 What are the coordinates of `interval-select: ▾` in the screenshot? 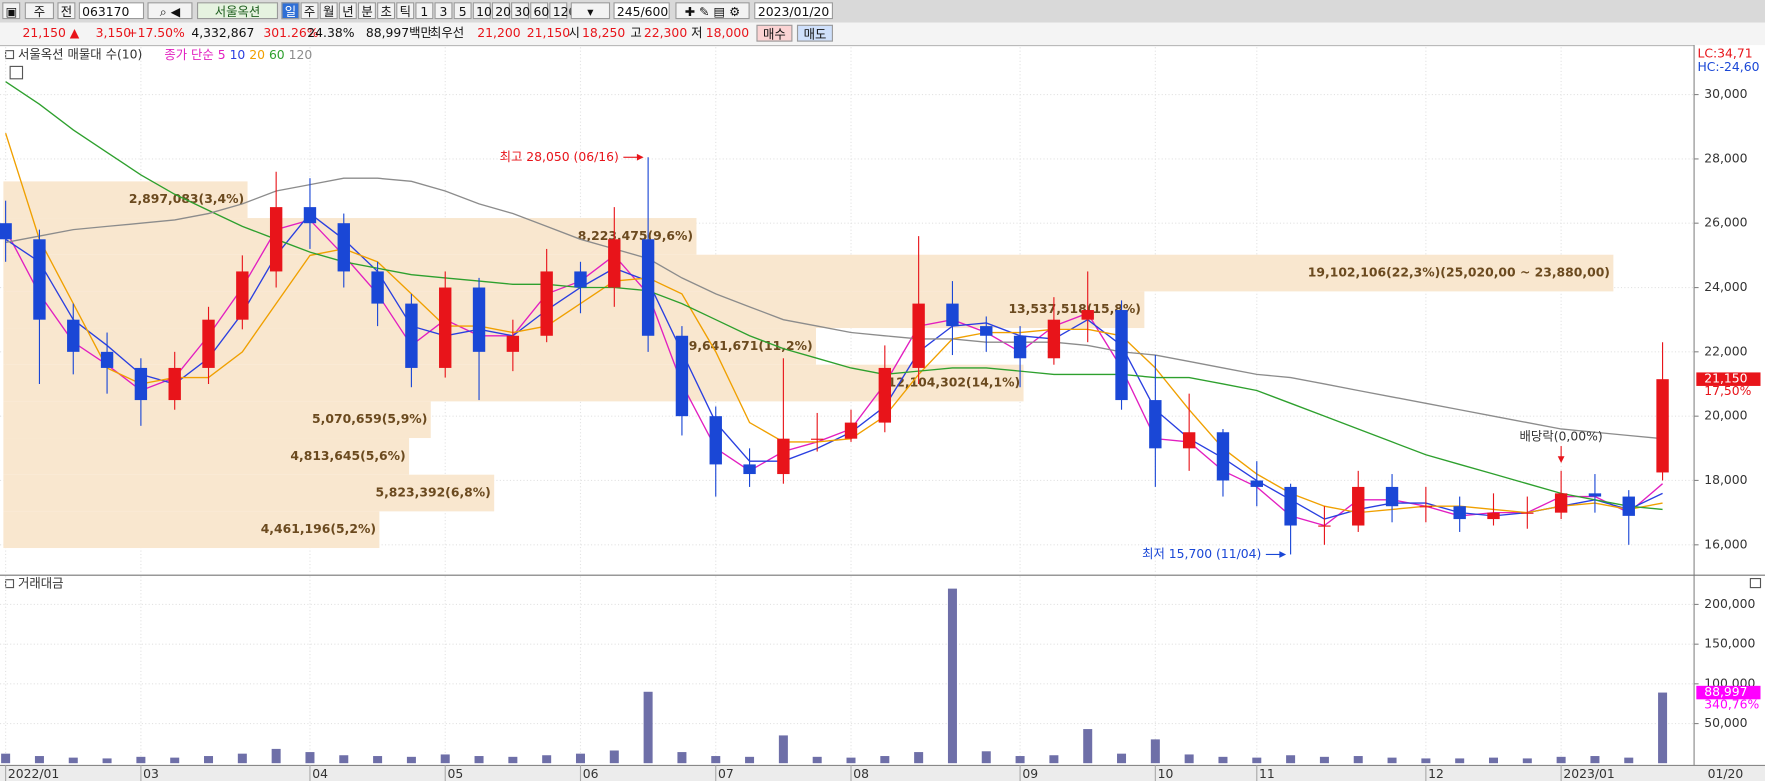 It's located at (590, 10).